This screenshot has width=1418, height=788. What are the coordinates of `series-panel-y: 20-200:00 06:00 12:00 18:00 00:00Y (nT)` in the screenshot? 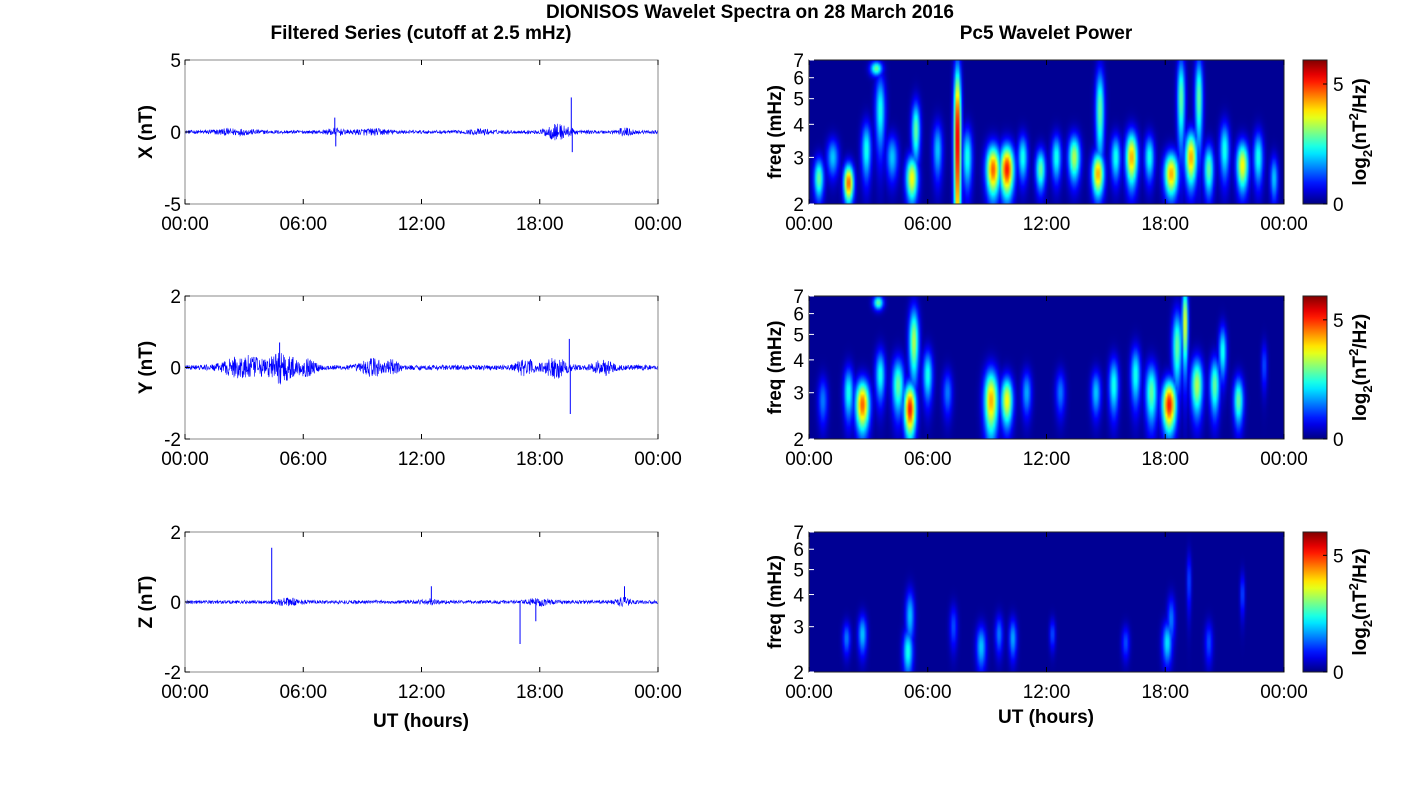 It's located at (409, 378).